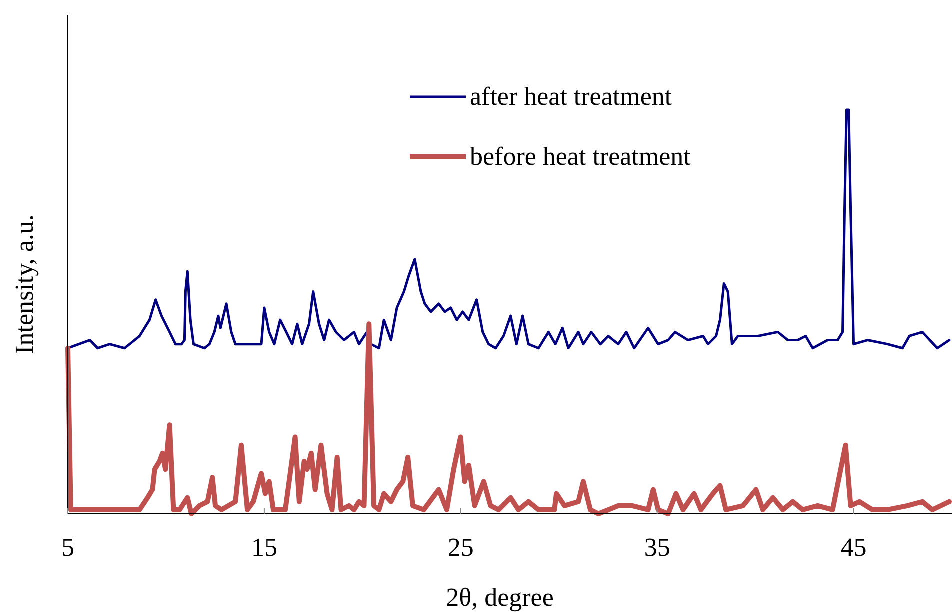 This screenshot has height=614, width=952. I want to click on x-tick-label: 35, so click(657, 547).